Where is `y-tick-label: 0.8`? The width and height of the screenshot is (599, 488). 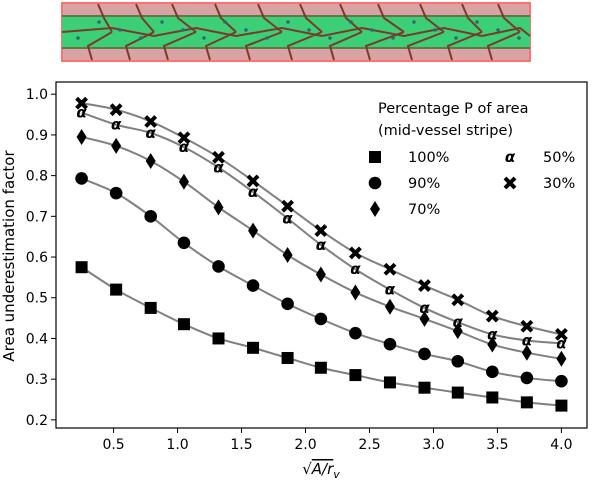 y-tick-label: 0.8 is located at coordinates (37, 177).